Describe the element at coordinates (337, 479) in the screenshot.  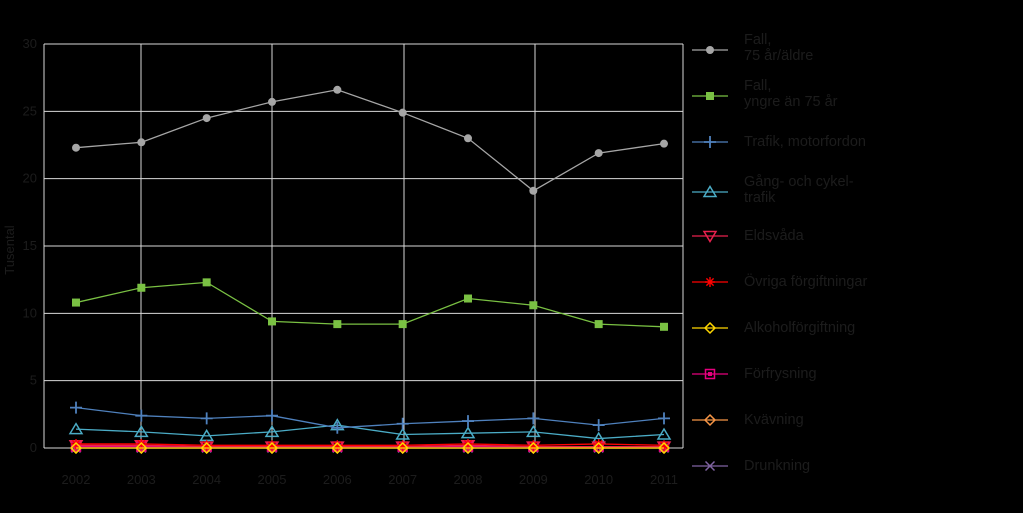
I see `x-tick-label: 2006` at that location.